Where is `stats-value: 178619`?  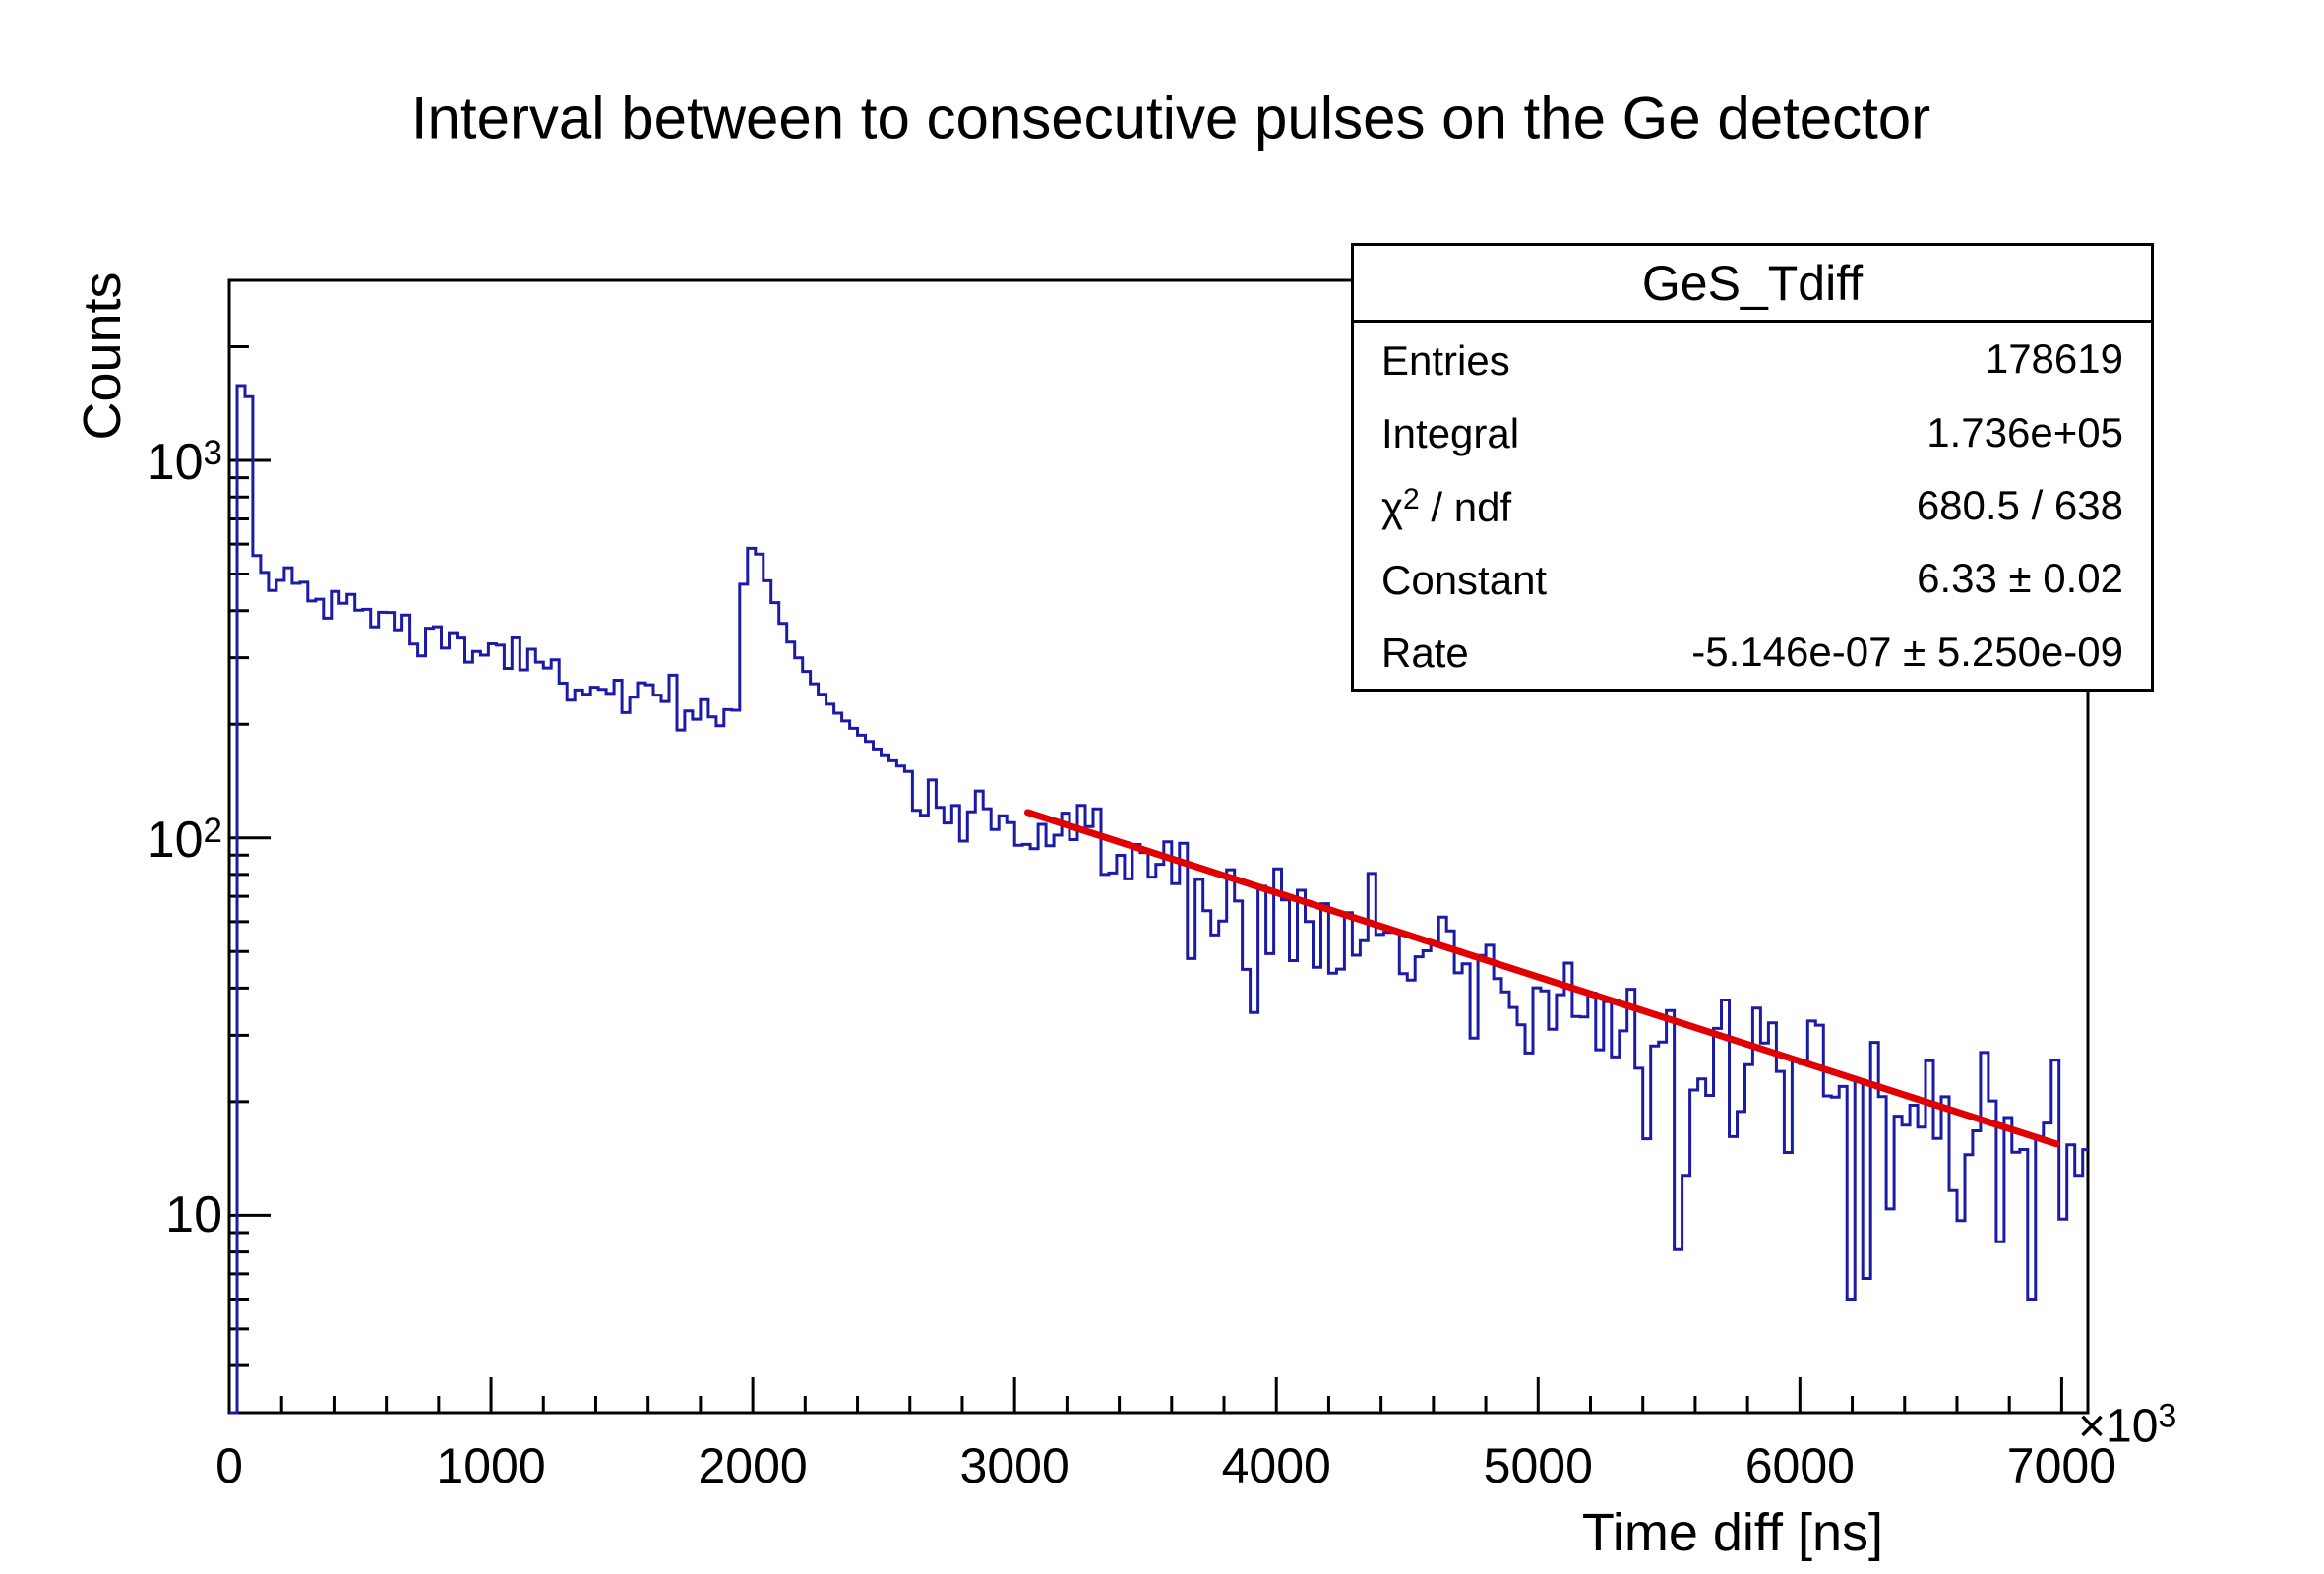 stats-value: 178619 is located at coordinates (2054, 359).